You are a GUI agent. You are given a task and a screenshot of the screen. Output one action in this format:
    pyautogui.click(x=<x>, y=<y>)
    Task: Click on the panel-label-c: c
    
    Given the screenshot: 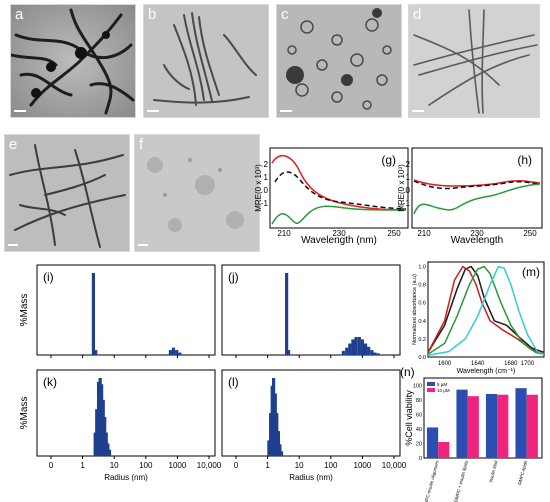 What is the action you would take?
    pyautogui.click(x=285, y=14)
    